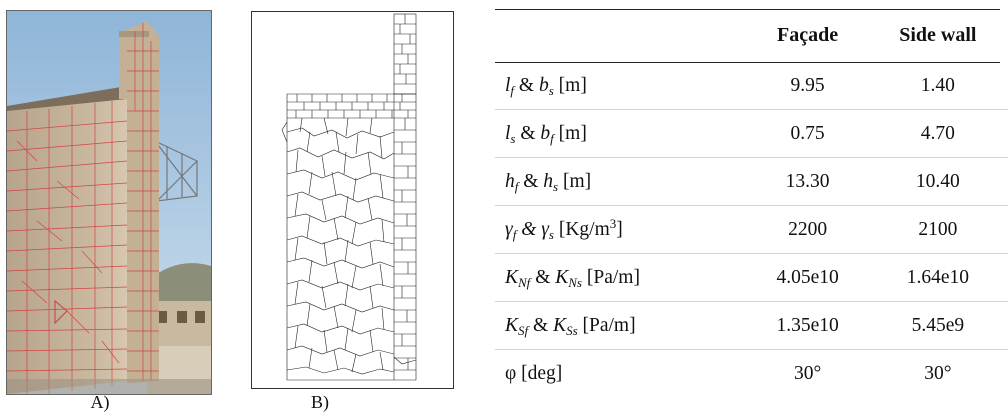  Describe the element at coordinates (564, 228) in the screenshot. I see `row-label: γf & γs [Kg/m3]` at that location.